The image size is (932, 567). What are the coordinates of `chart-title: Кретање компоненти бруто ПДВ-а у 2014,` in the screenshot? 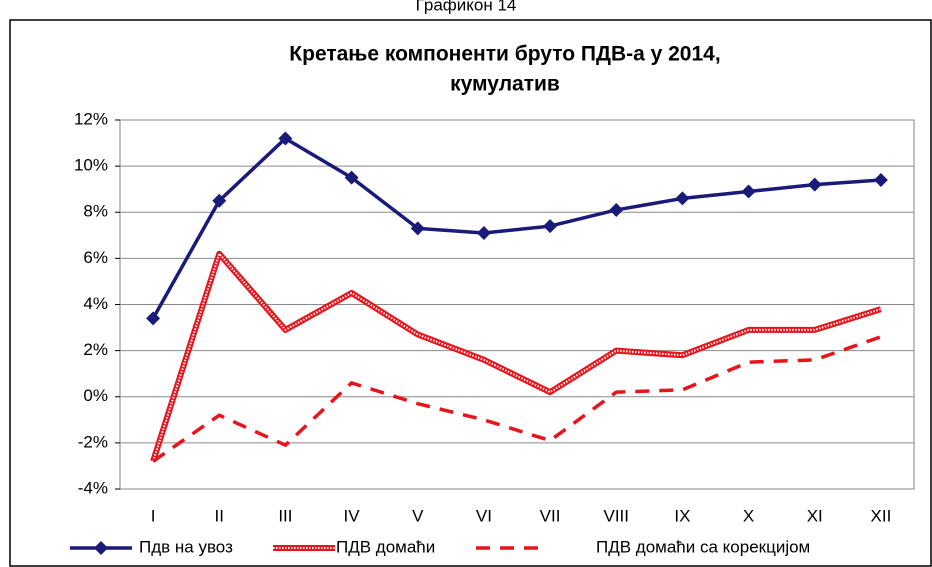 It's located at (504, 54).